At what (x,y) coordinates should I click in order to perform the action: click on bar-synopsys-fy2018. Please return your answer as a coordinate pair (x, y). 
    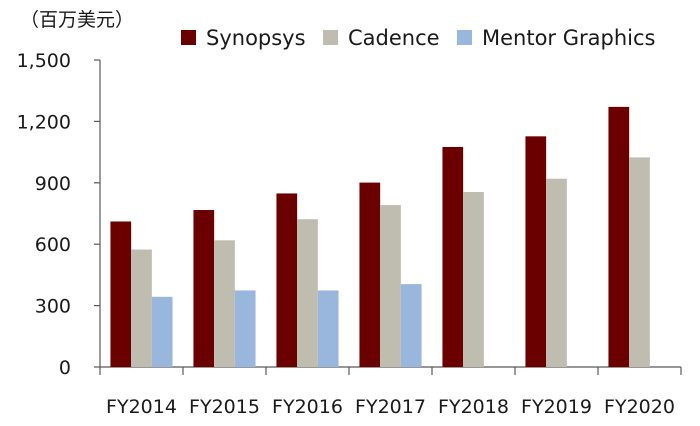
    Looking at the image, I should click on (453, 256).